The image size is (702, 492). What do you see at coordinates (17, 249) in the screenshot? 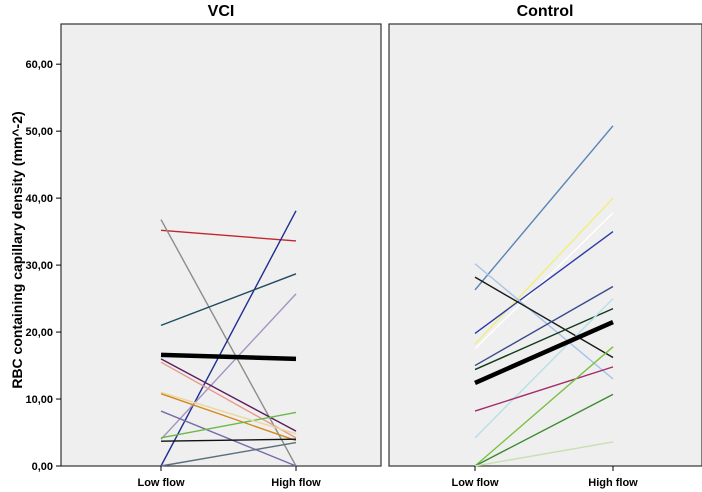
I see `y-axis-title: RBC containing capillary density (mm^-2)` at bounding box center [17, 249].